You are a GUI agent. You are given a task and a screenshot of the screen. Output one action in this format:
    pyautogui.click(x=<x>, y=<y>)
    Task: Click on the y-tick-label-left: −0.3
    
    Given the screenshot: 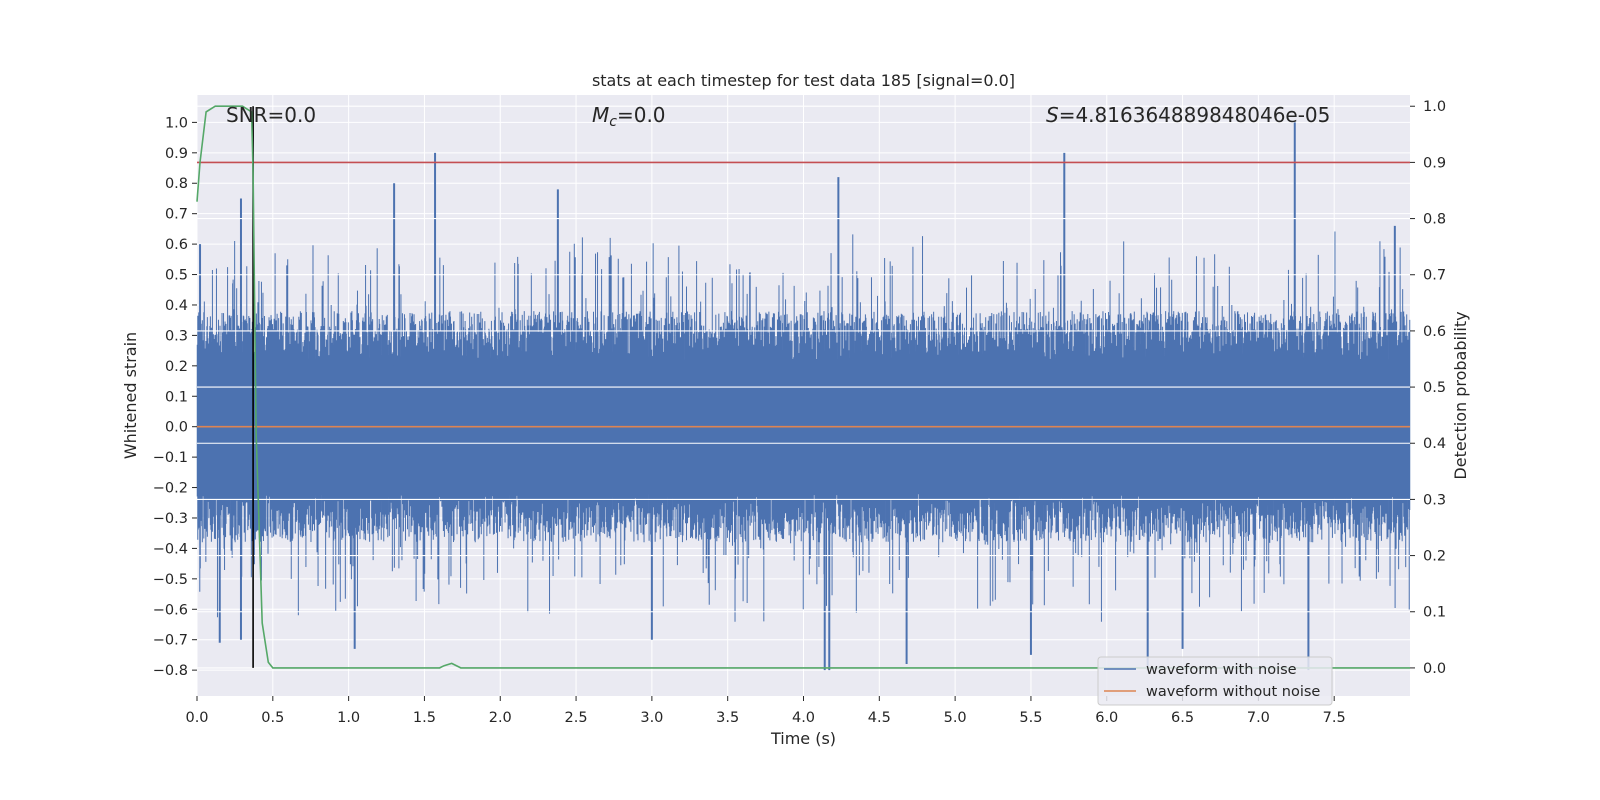 What is the action you would take?
    pyautogui.click(x=170, y=519)
    